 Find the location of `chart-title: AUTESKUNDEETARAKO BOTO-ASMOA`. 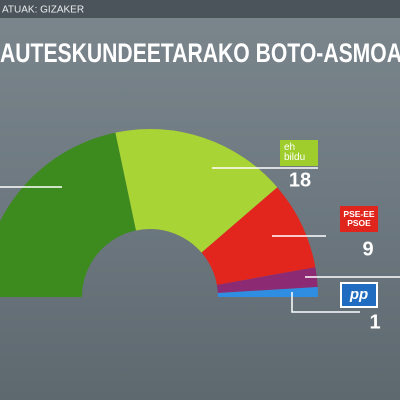

chart-title: AUTESKUNDEETARAKO BOTO-ASMOA is located at coordinates (200, 53).